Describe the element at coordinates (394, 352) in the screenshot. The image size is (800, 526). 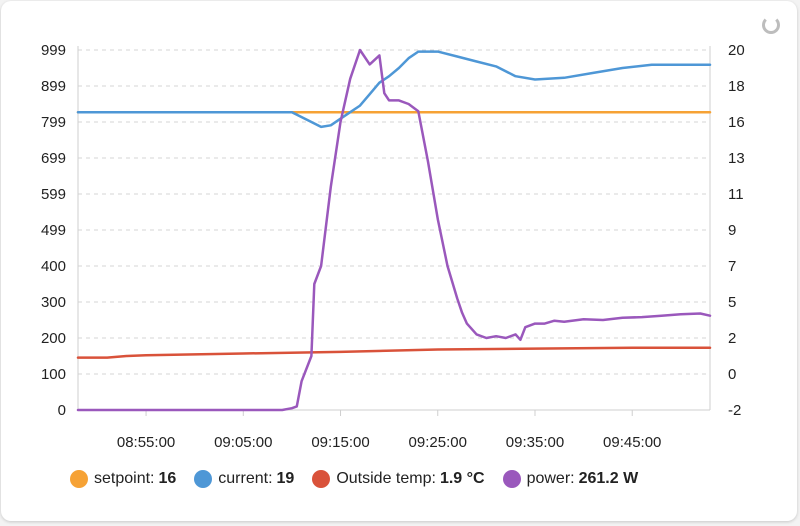
I see `series-line-outside-temp` at that location.